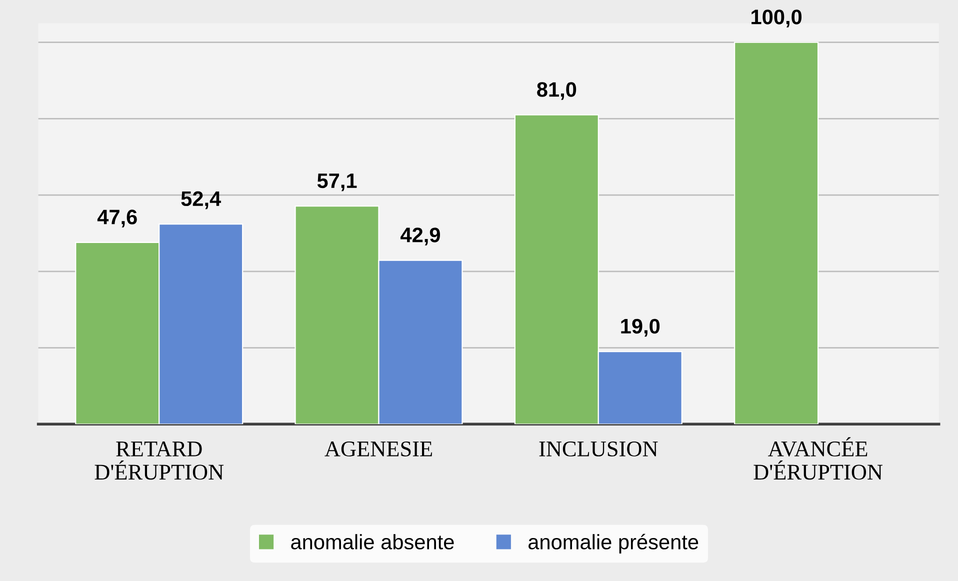  I want to click on legend-label: anomalie absente, so click(372, 542).